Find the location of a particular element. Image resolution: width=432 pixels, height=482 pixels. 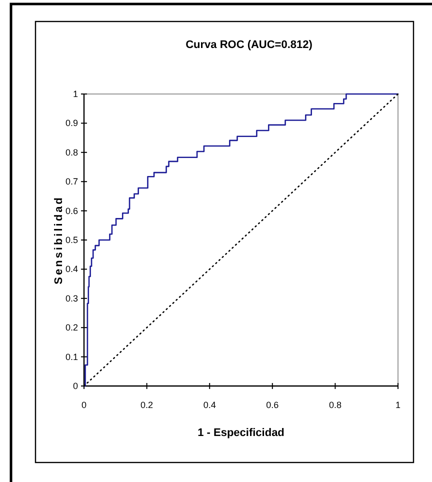

y-tick-label: 0.3 is located at coordinates (71, 298).